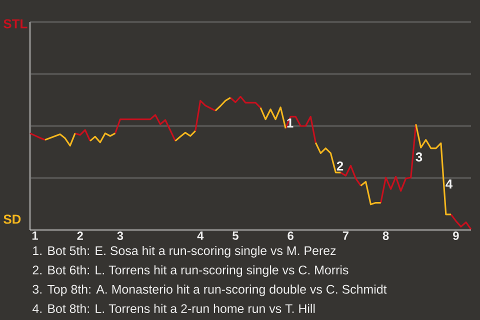 The image size is (480, 320). Describe the element at coordinates (449, 184) in the screenshot. I see `annotation: 4` at that location.